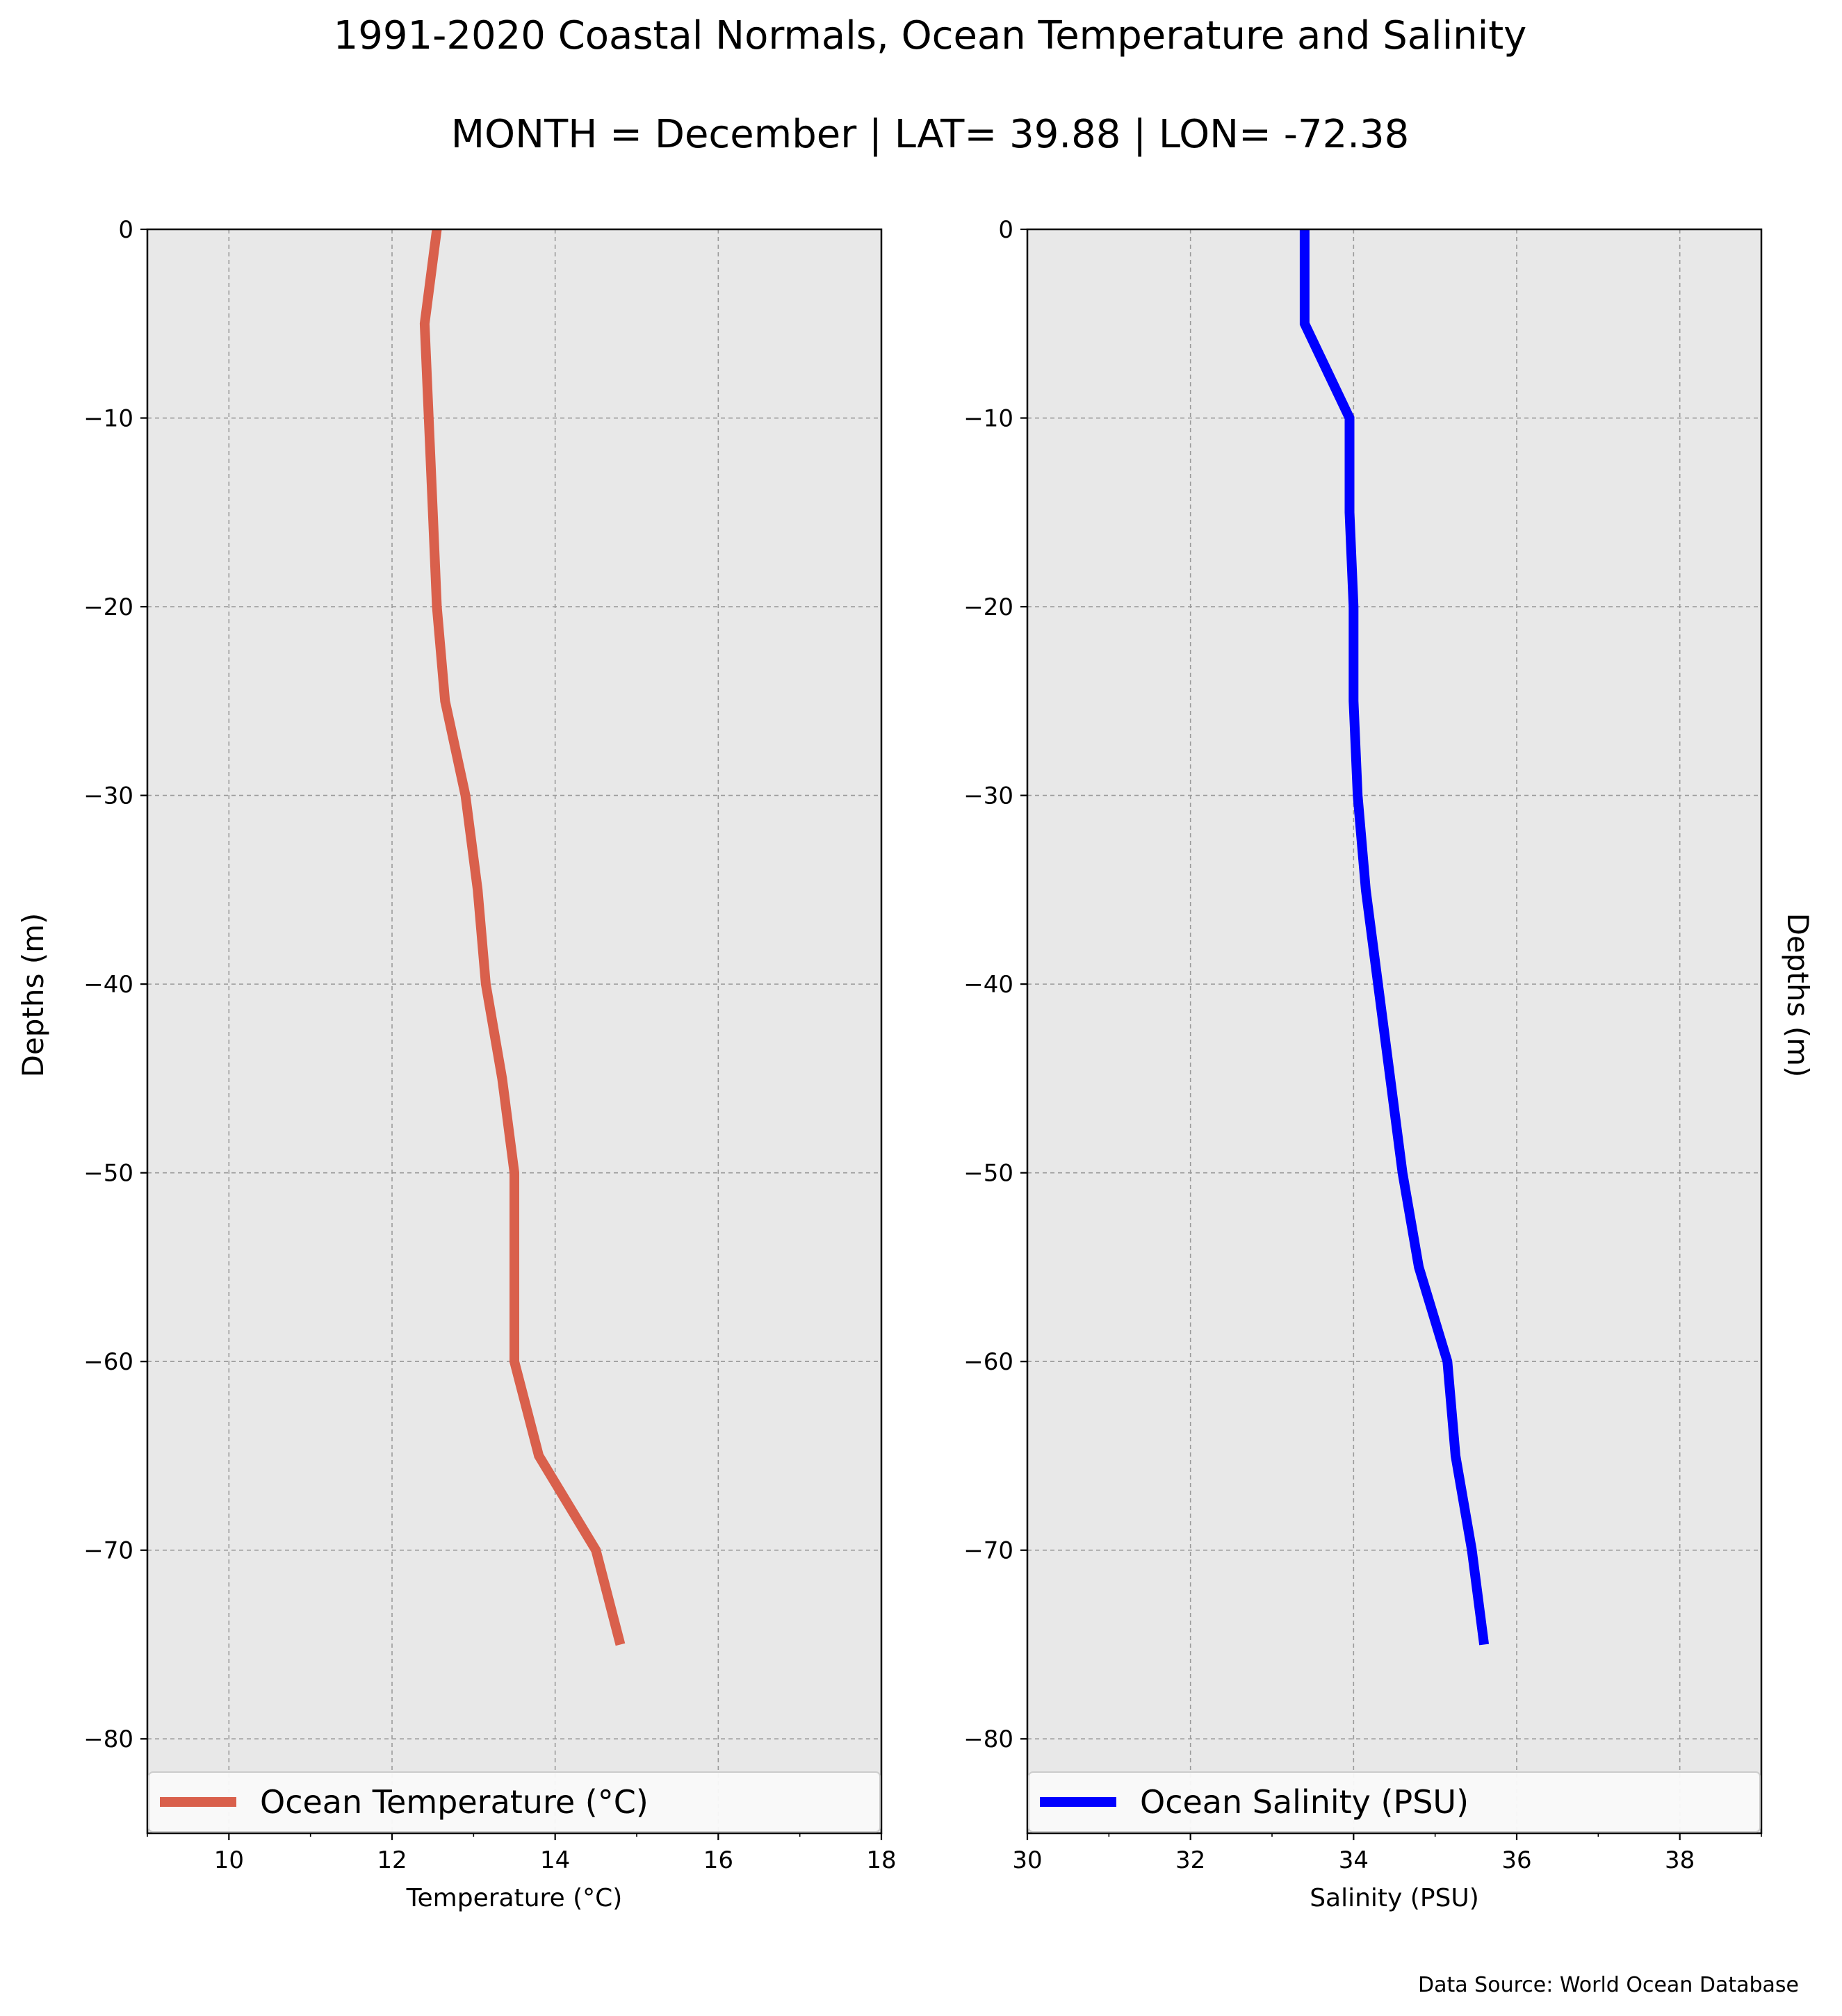  I want to click on y-axis-label-right: Depths (m), so click(1798, 996).